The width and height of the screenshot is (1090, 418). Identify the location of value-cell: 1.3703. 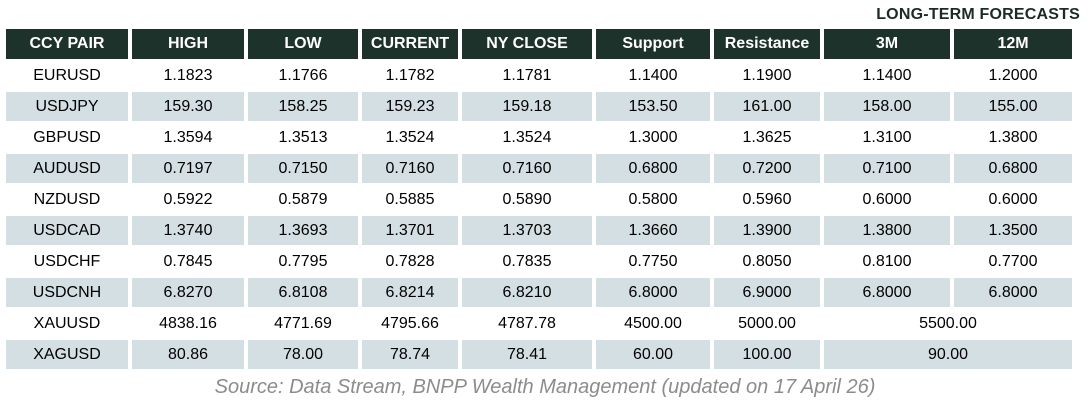
(527, 230).